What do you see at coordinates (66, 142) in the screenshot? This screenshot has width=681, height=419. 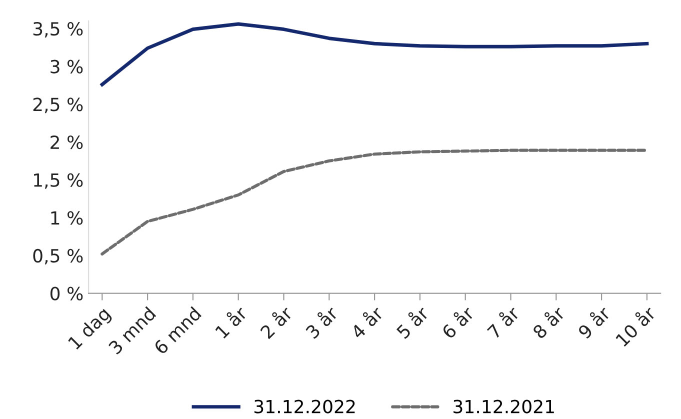 I see `y-tick-label: 2 %` at bounding box center [66, 142].